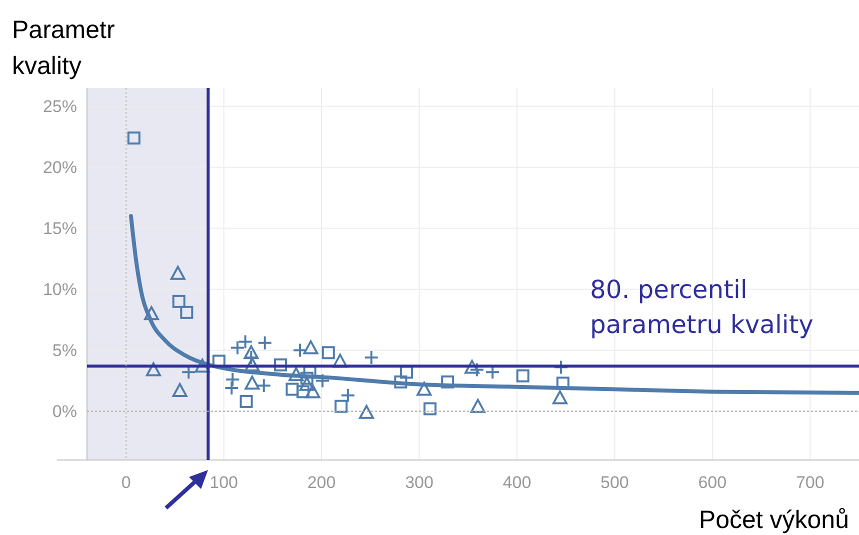 The width and height of the screenshot is (859, 535). I want to click on x-axis-title: Počet výkonů, so click(773, 520).